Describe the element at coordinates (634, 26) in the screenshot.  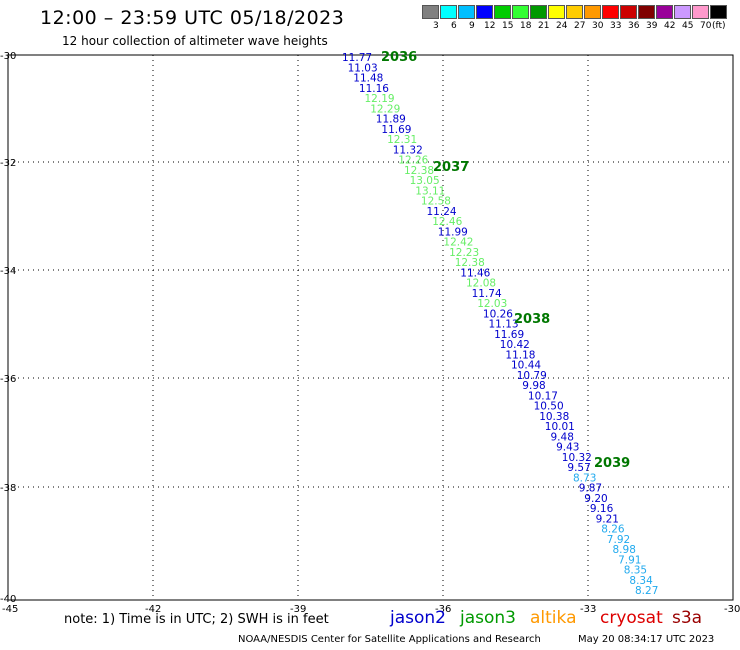
I see `legend-label: 36` at that location.